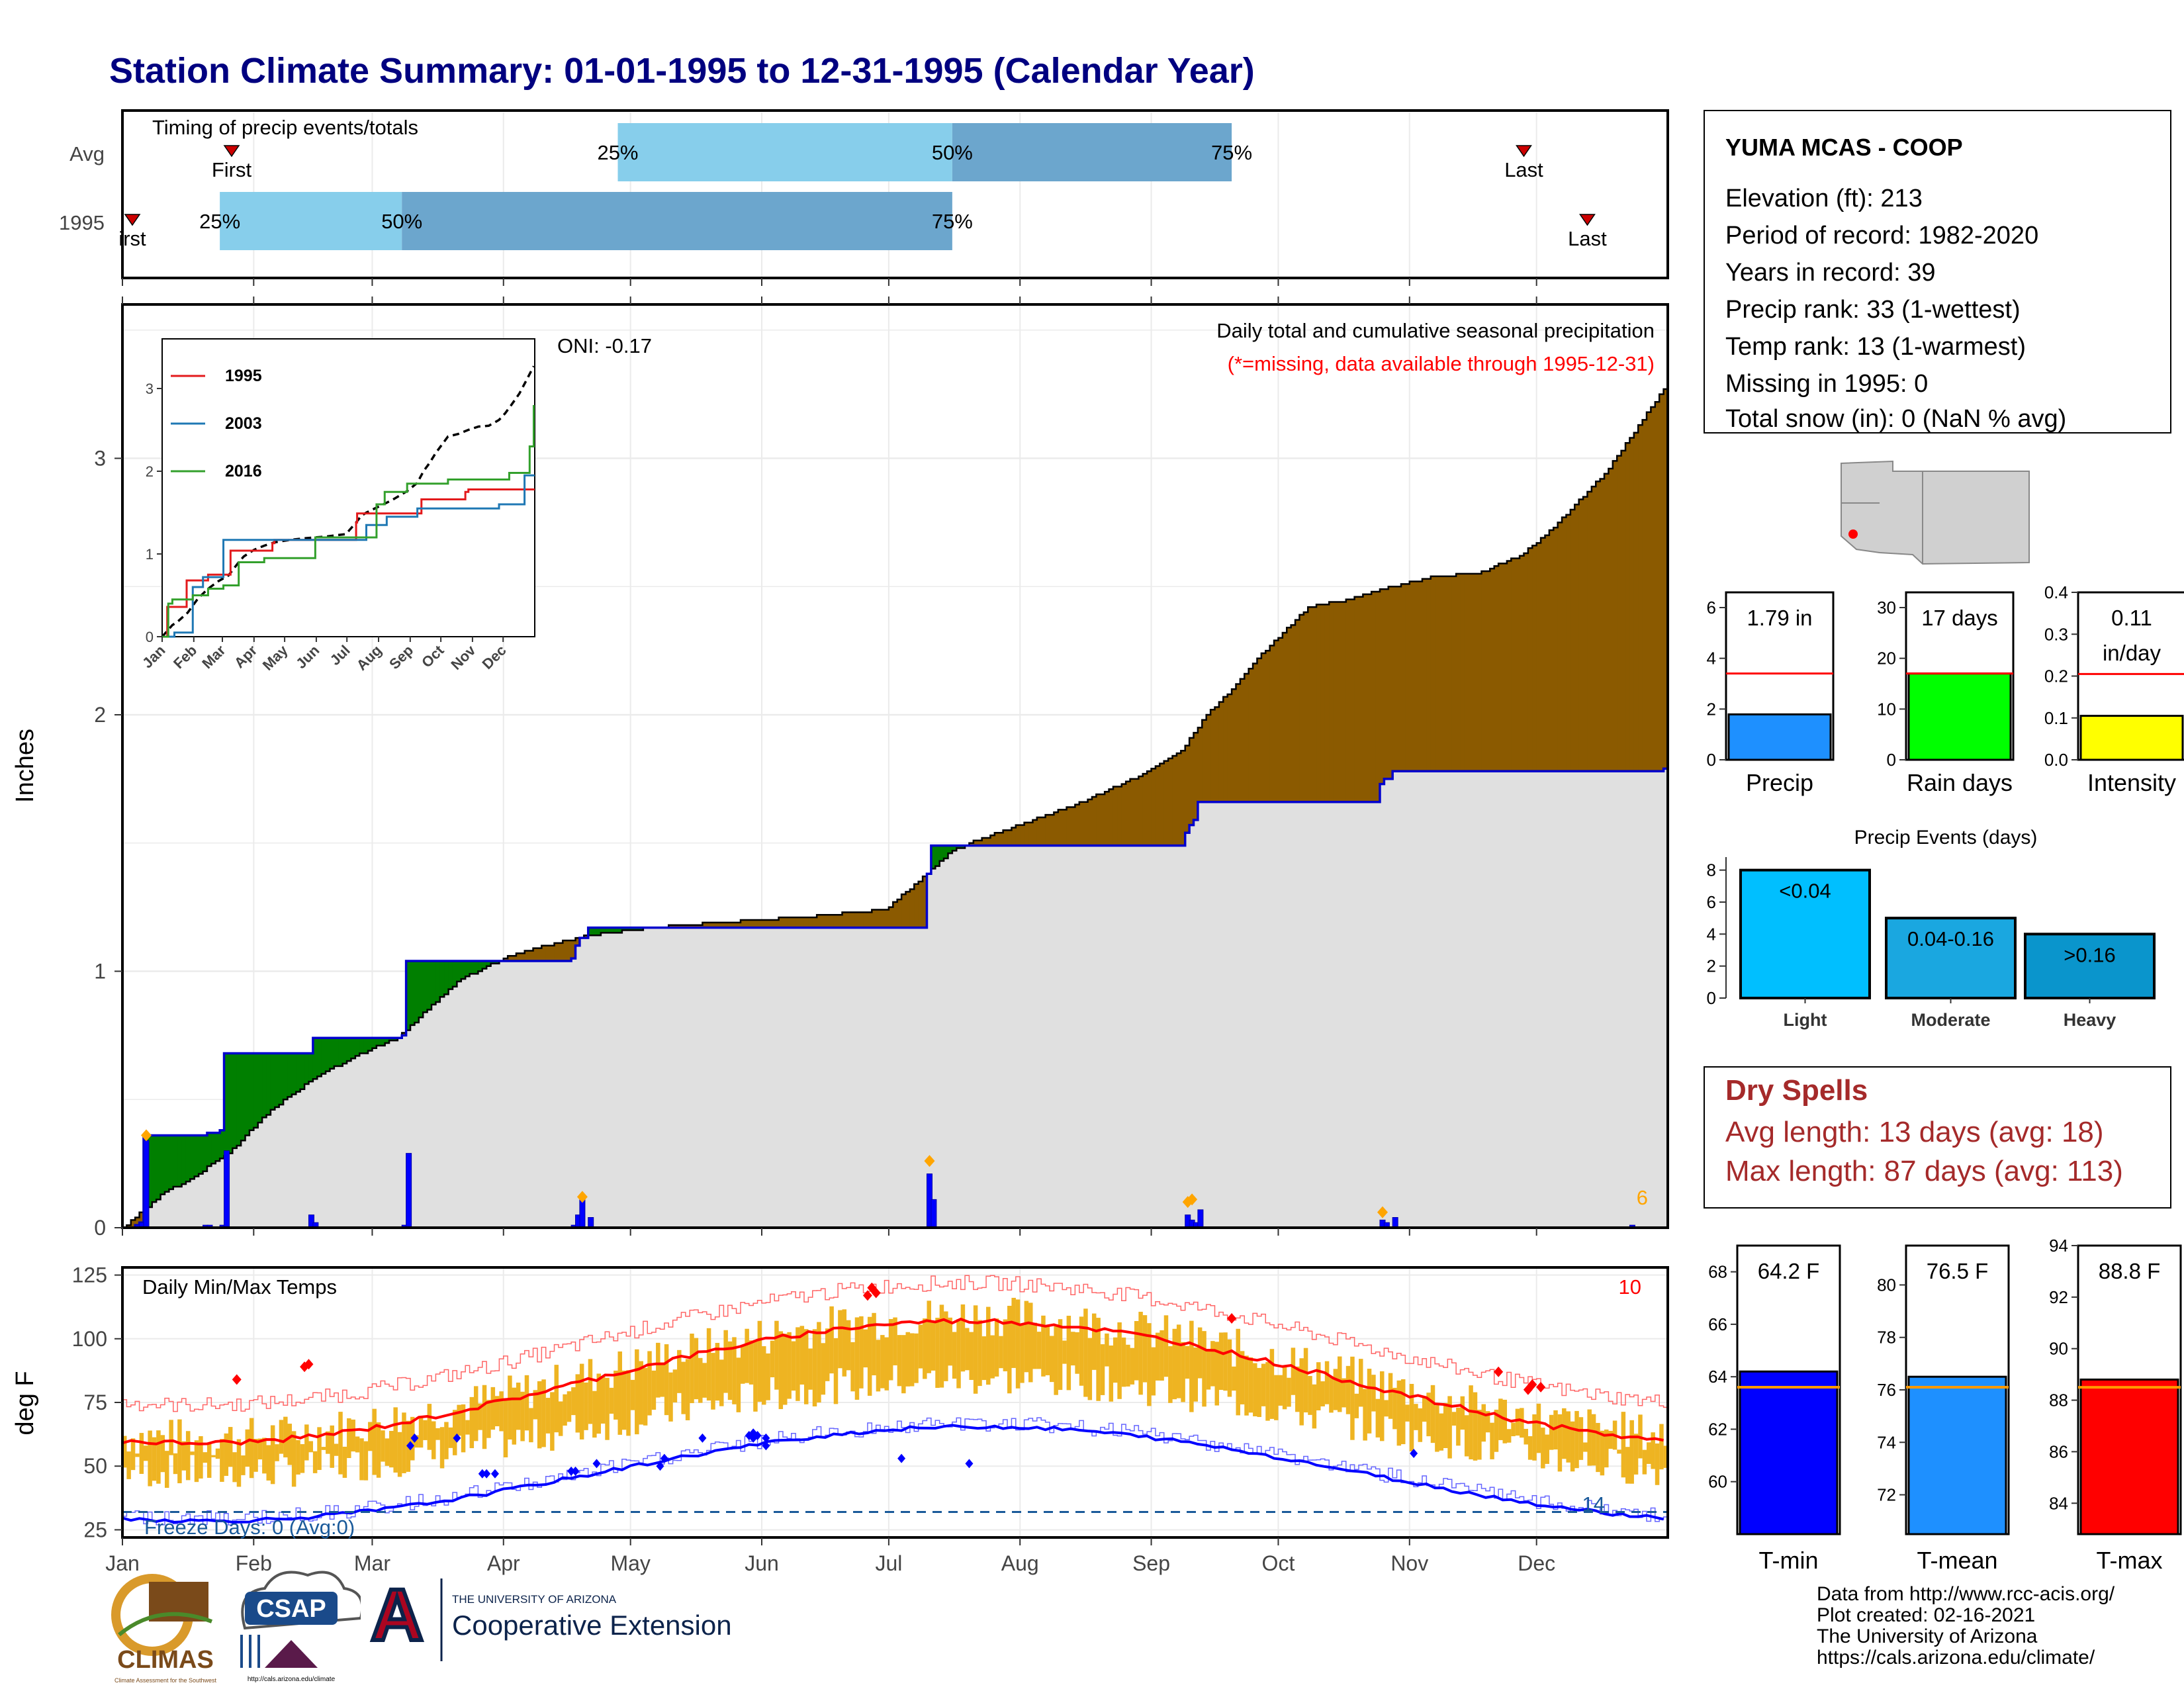 Image resolution: width=2184 pixels, height=1691 pixels. I want to click on temp-summary-y-label: 86, so click(2058, 1451).